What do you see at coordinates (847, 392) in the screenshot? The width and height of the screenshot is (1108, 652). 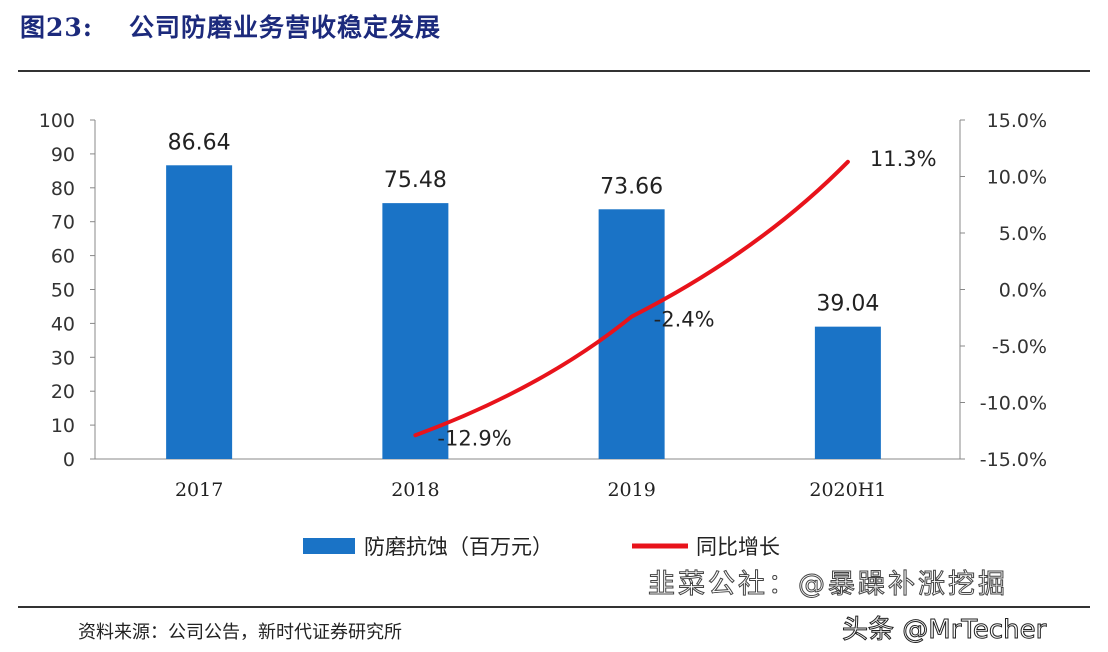 I see `bar-2020H1` at bounding box center [847, 392].